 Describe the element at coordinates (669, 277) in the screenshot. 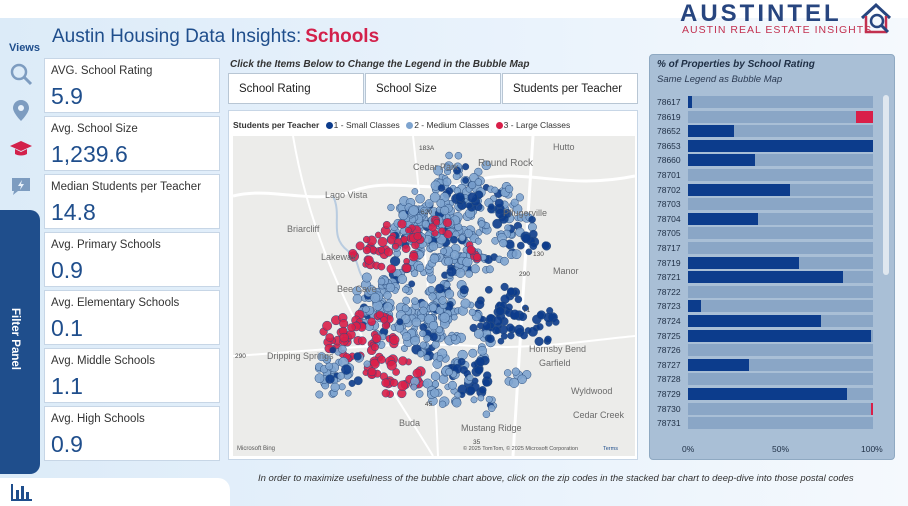

I see `zip-label: 78721` at that location.